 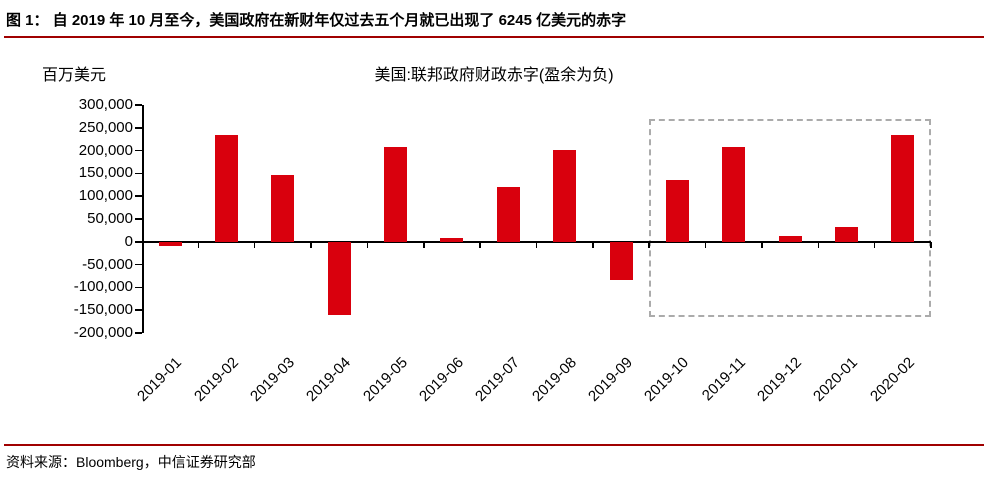 I want to click on title-divider, so click(x=494, y=37).